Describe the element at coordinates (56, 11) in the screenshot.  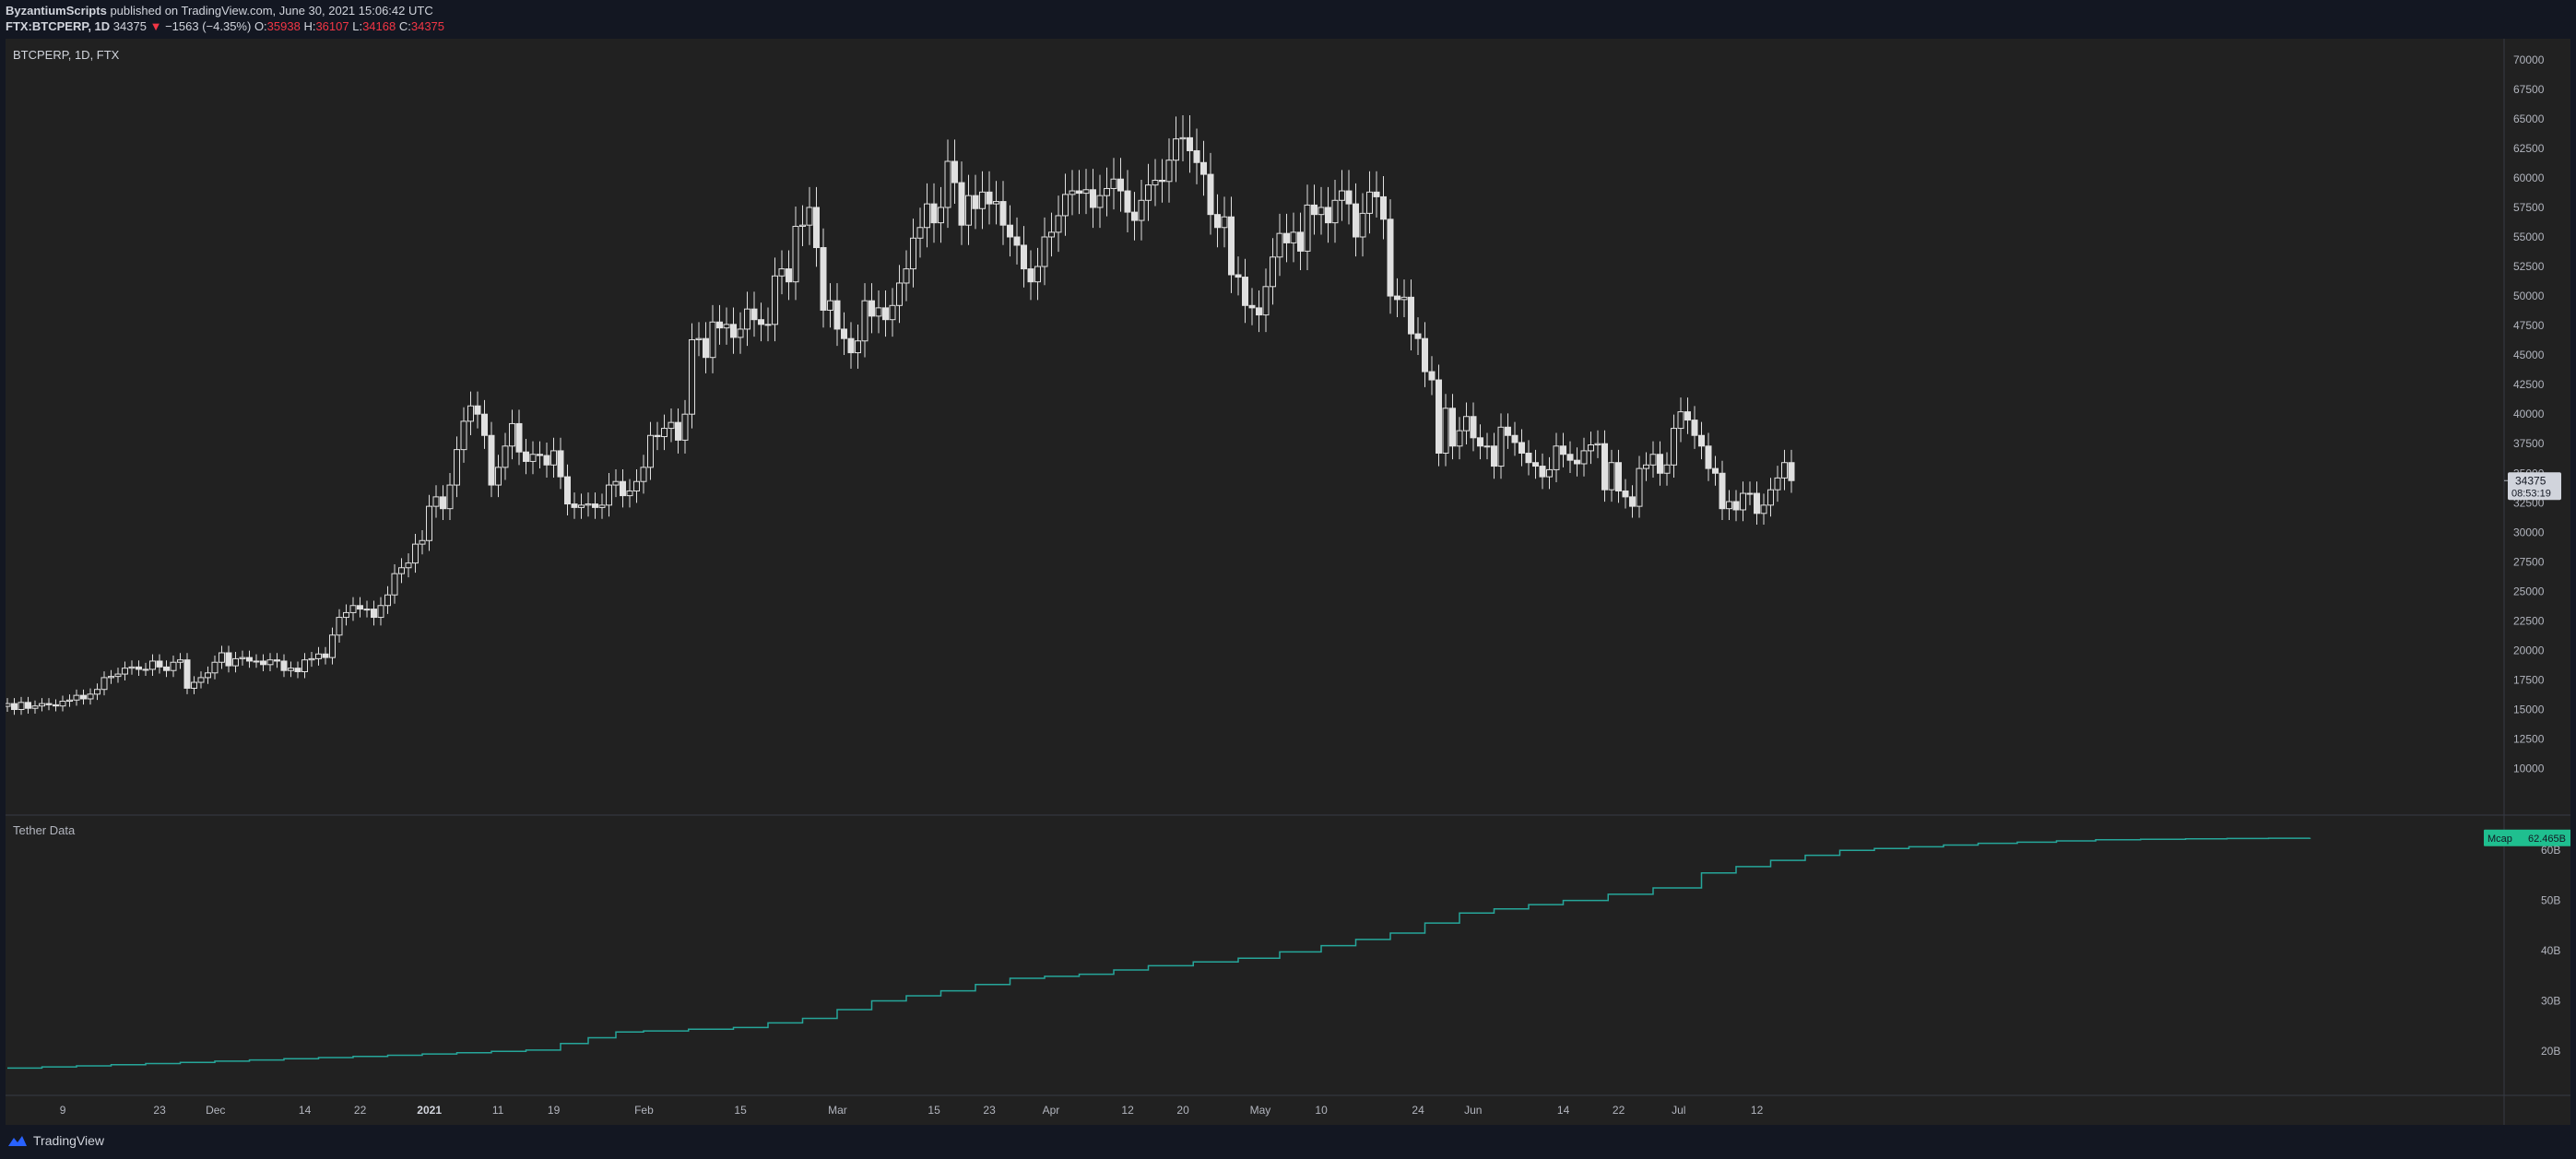
I see `author-name: ByzantiumScripts` at that location.